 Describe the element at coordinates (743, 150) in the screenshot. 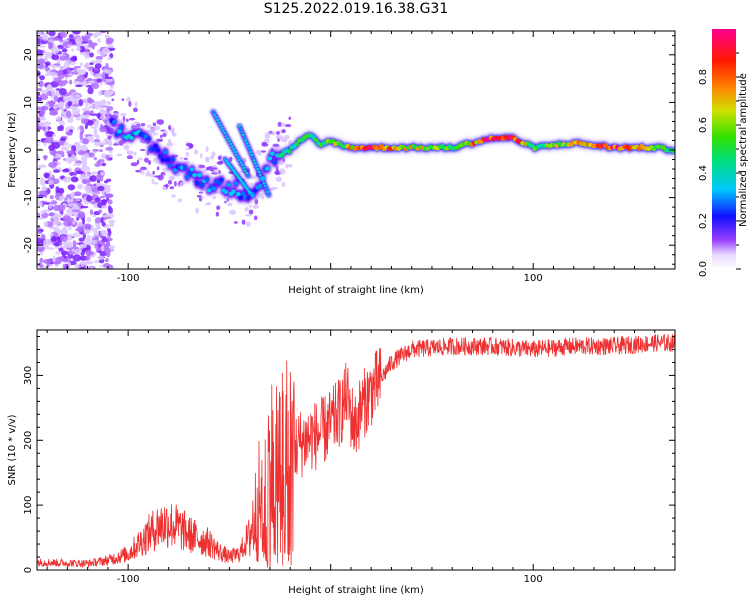

I see `colorbar-label: Normalized spectral amplitude` at that location.